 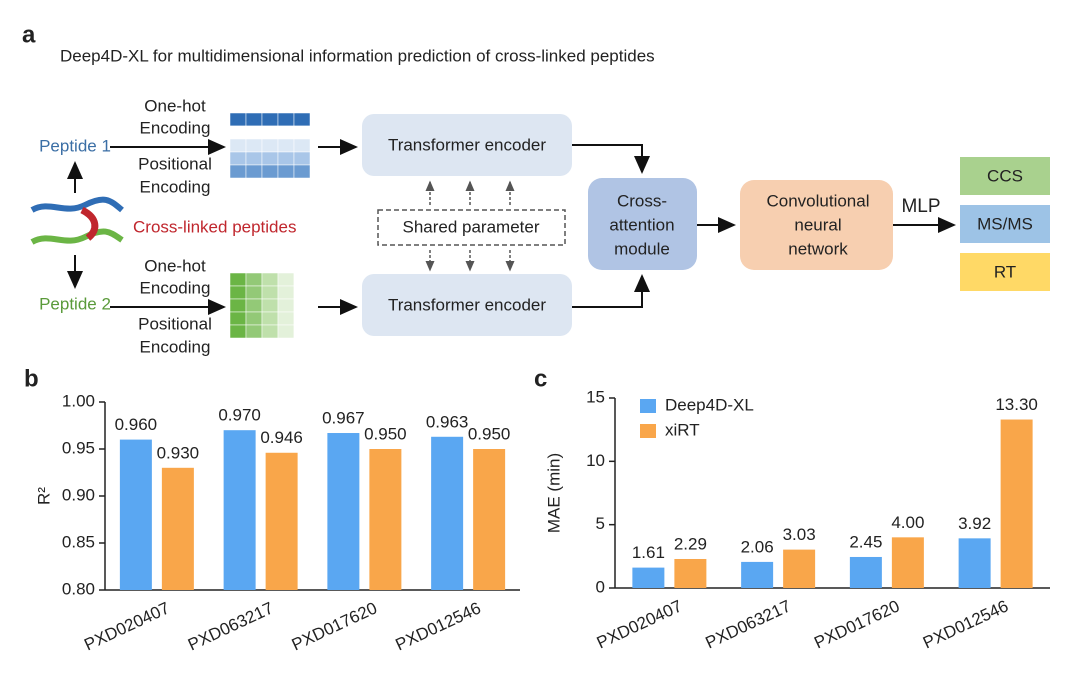 What do you see at coordinates (600, 586) in the screenshot?
I see `y-tick-label: 0` at bounding box center [600, 586].